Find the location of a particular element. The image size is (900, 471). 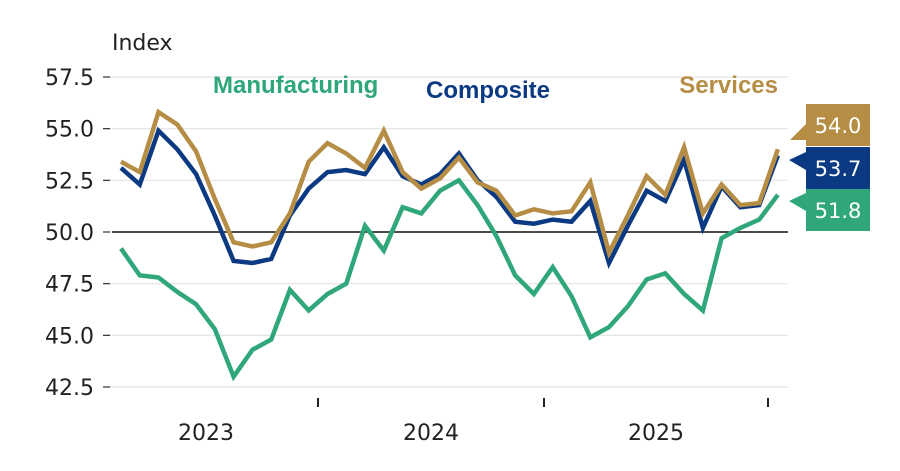

end-label-services: 54.0 is located at coordinates (830, 125).